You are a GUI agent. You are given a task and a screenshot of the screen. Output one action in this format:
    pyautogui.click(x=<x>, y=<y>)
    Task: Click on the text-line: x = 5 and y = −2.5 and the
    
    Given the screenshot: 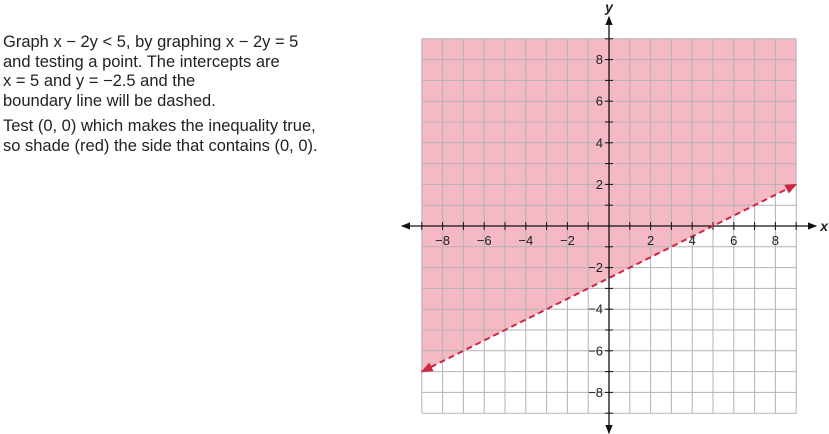 What is the action you would take?
    pyautogui.click(x=99, y=81)
    